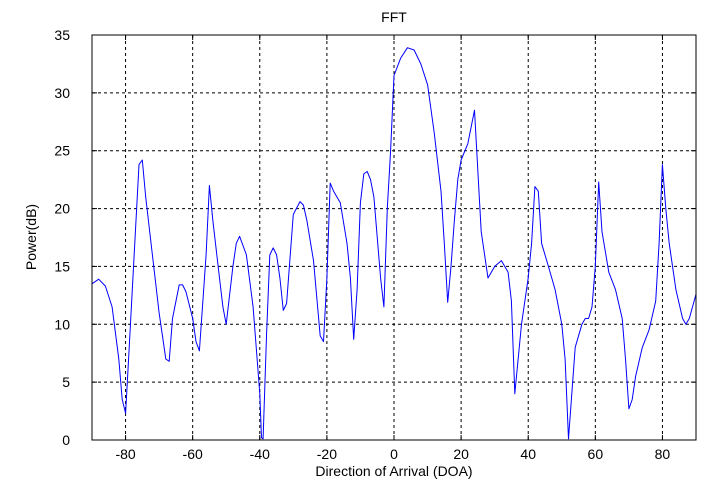 This screenshot has width=711, height=488. I want to click on chart-title: FFT, so click(394, 17).